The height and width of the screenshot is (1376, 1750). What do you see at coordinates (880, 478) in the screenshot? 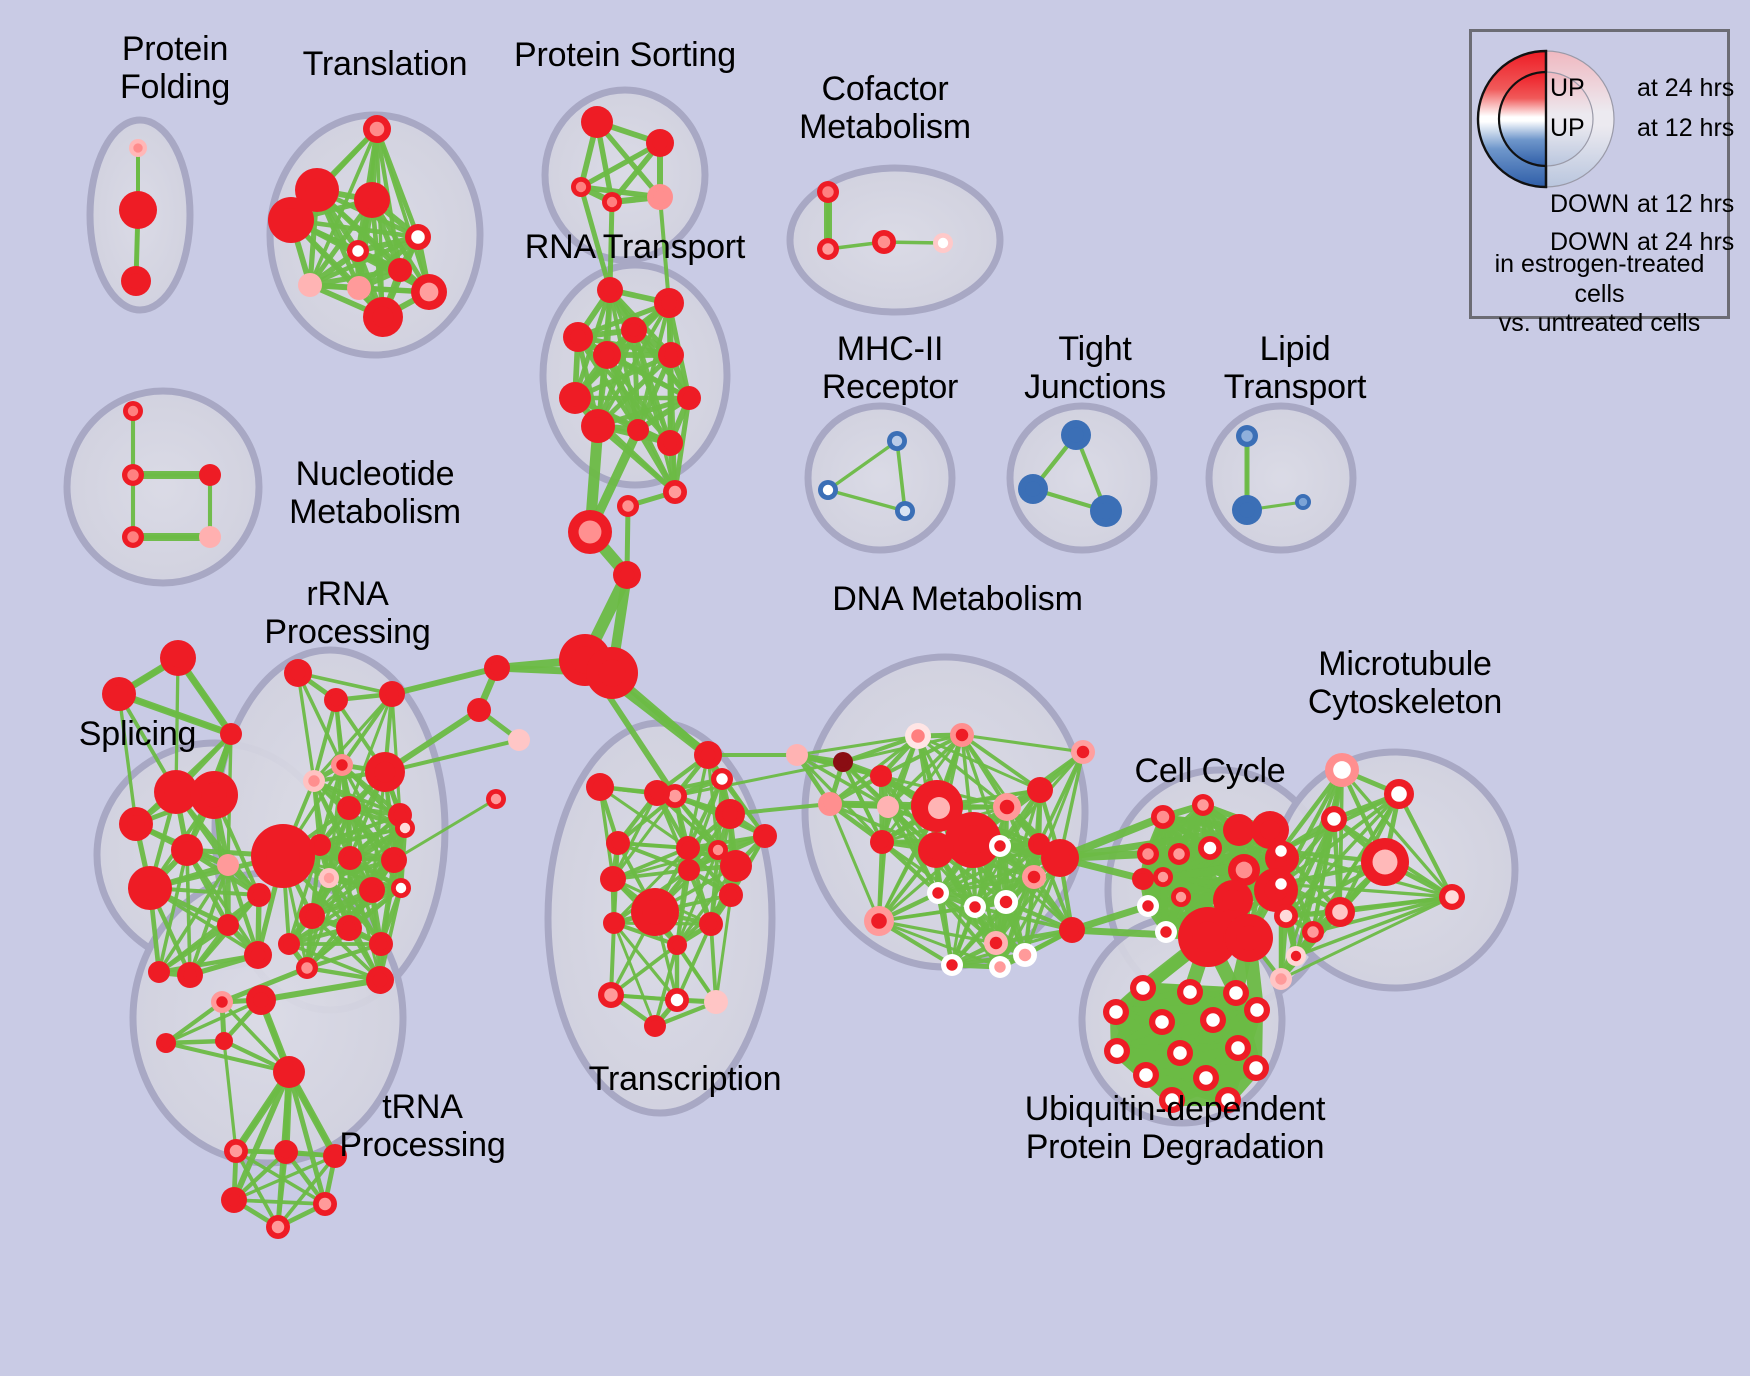
I see `cluster-ellipse-mhc-ii-receptor` at bounding box center [880, 478].